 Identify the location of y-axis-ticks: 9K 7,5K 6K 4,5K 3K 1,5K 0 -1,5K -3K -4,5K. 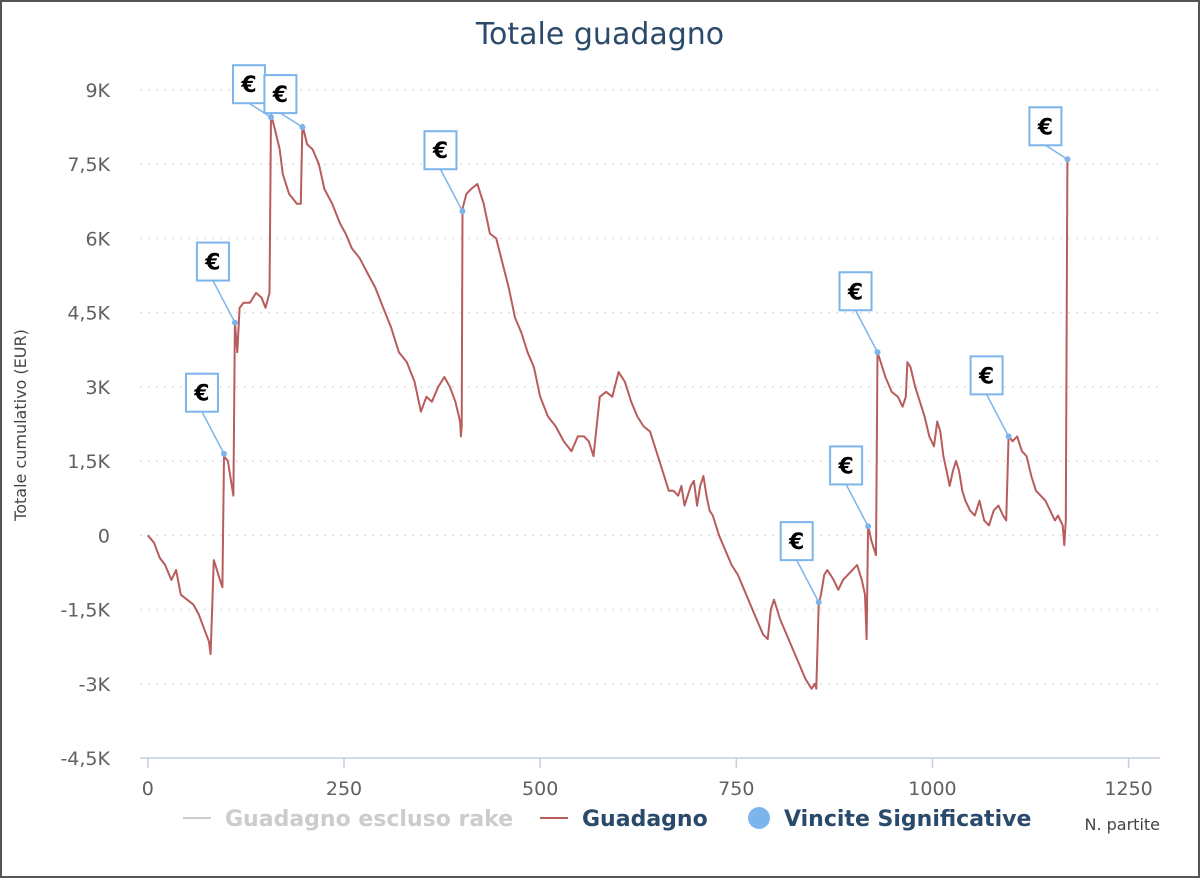
(85, 425).